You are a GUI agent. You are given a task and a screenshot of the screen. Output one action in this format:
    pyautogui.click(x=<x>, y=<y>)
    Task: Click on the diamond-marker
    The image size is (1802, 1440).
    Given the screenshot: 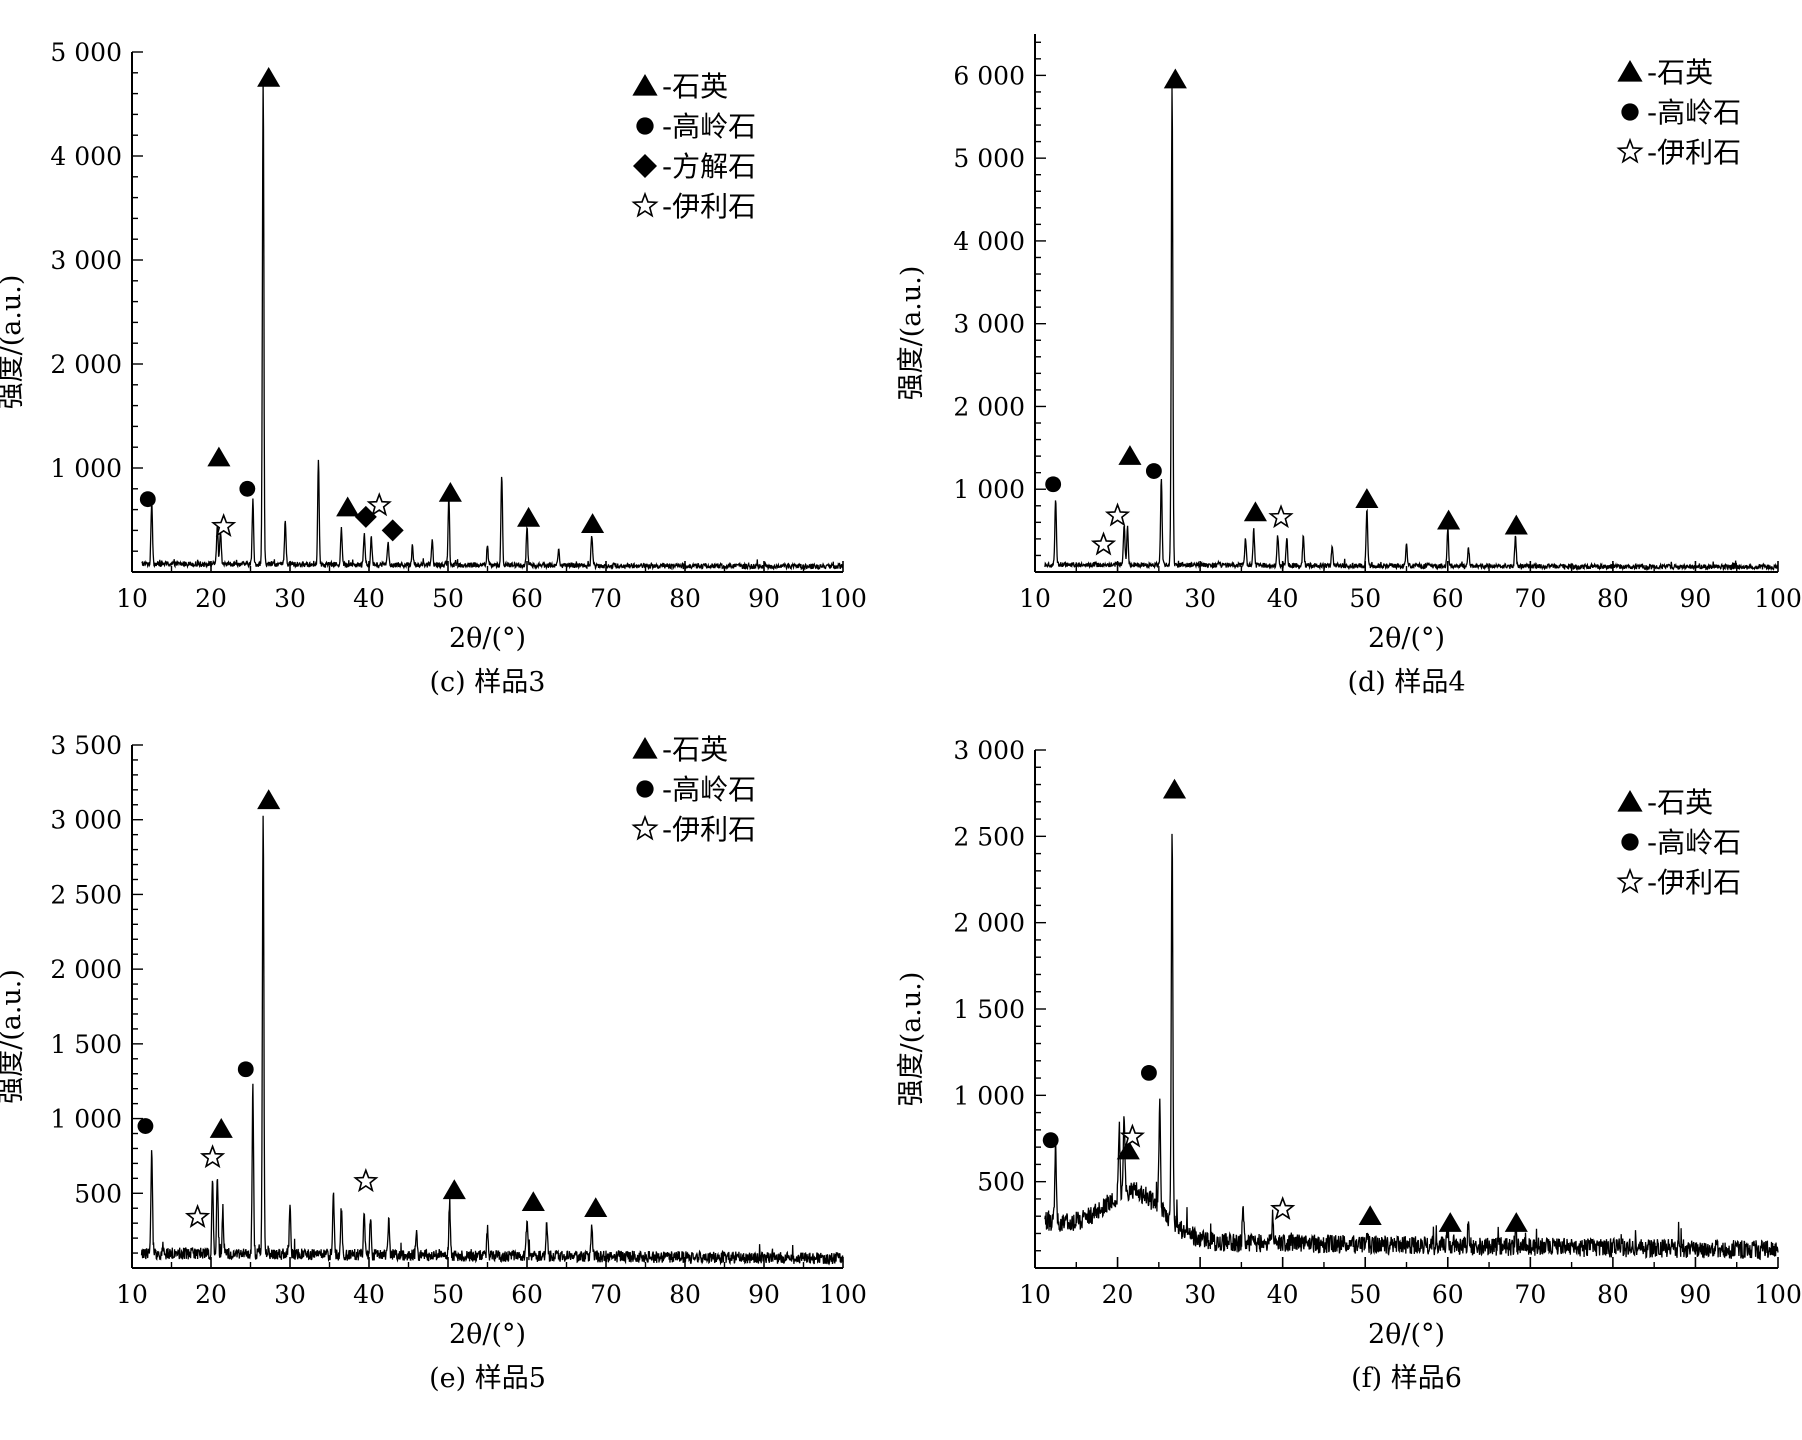 What is the action you would take?
    pyautogui.click(x=392, y=530)
    